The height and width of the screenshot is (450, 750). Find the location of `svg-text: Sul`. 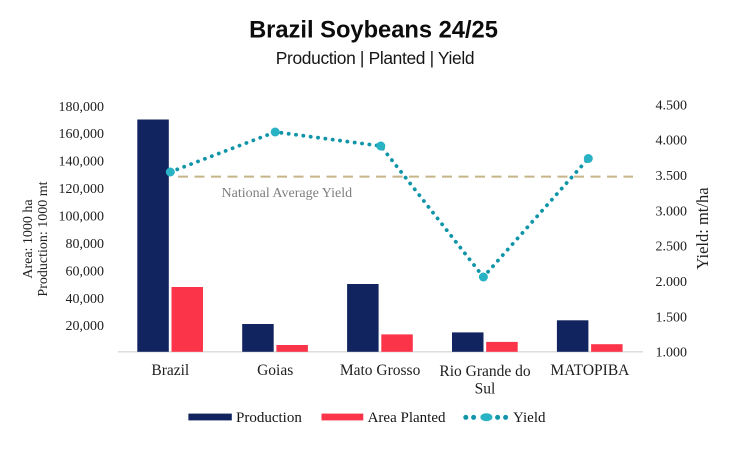

svg-text: Sul is located at coordinates (485, 388).